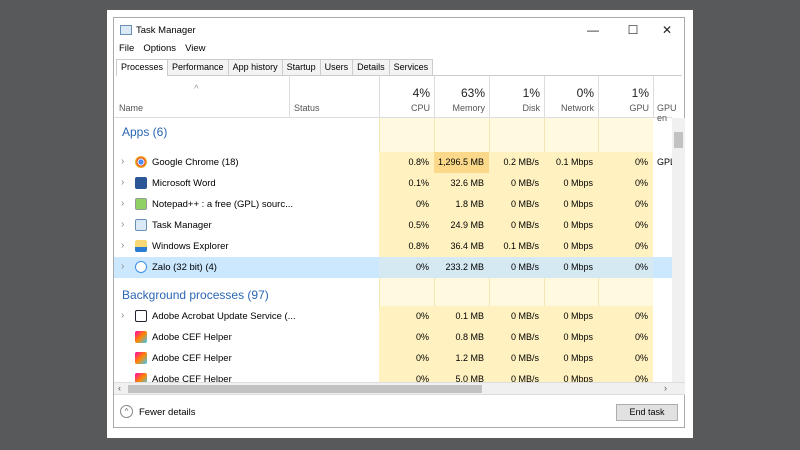 The image size is (800, 450). What do you see at coordinates (198, 67) in the screenshot?
I see `tab-performance: Performance` at bounding box center [198, 67].